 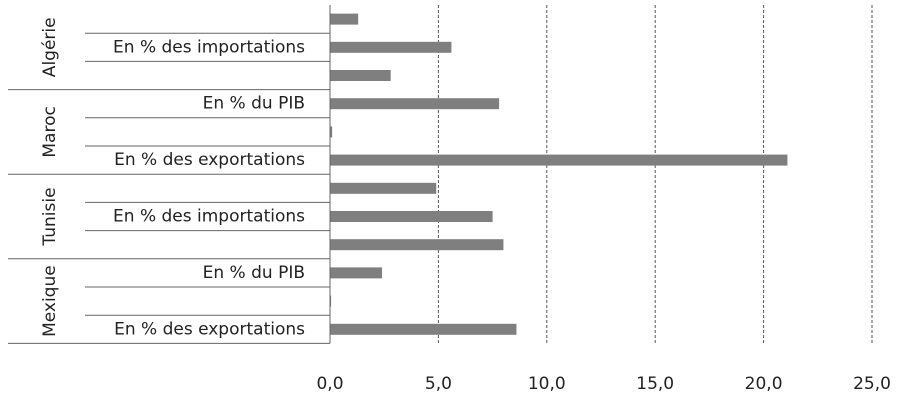 I want to click on x-tick-label: 15,0, so click(x=655, y=384).